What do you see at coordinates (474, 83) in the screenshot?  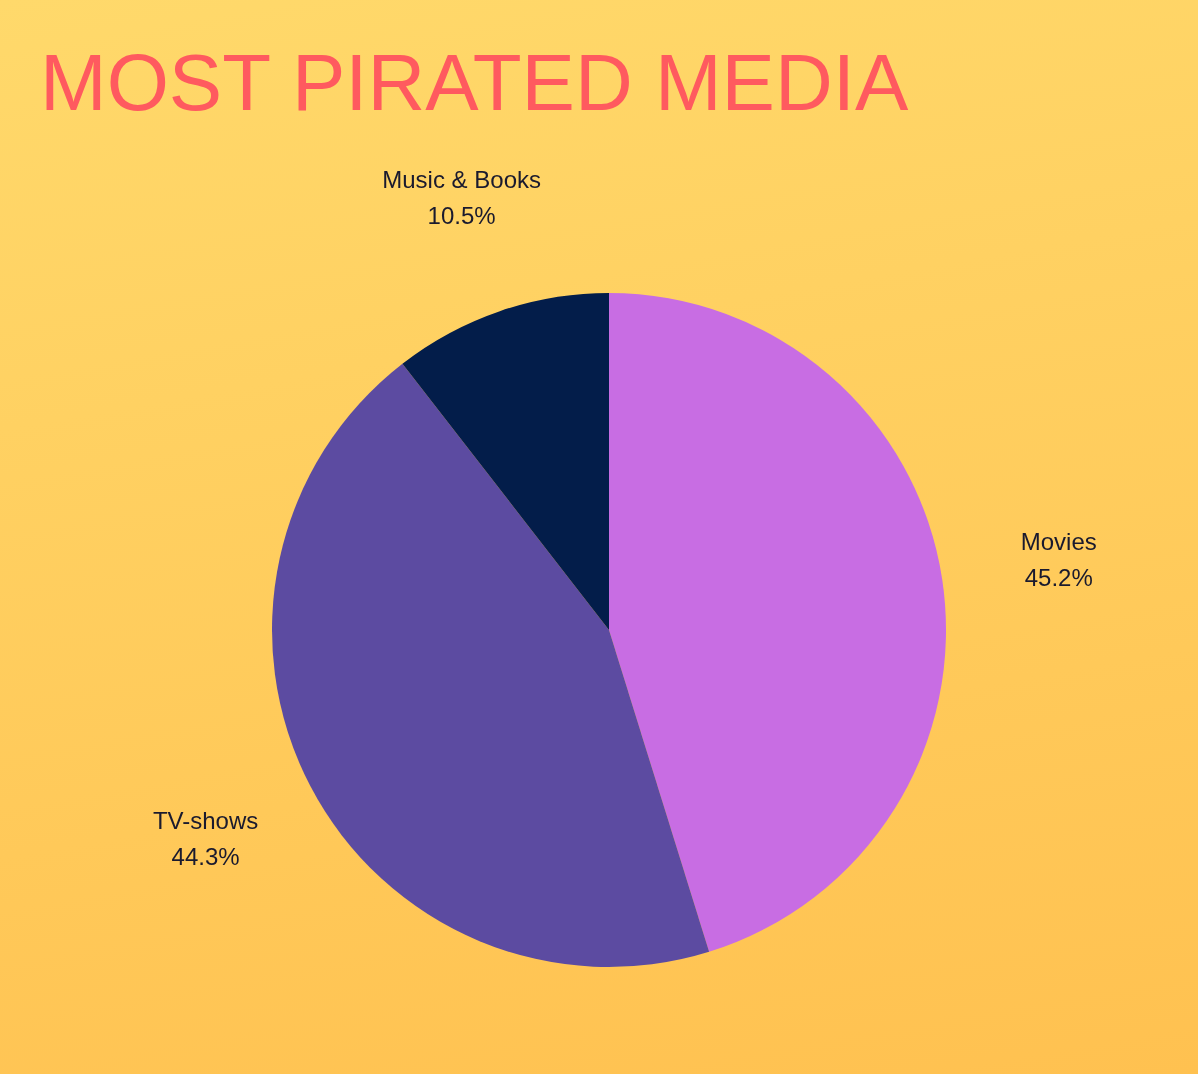 I see `chart-title: MOST PIRATED MEDIA` at bounding box center [474, 83].